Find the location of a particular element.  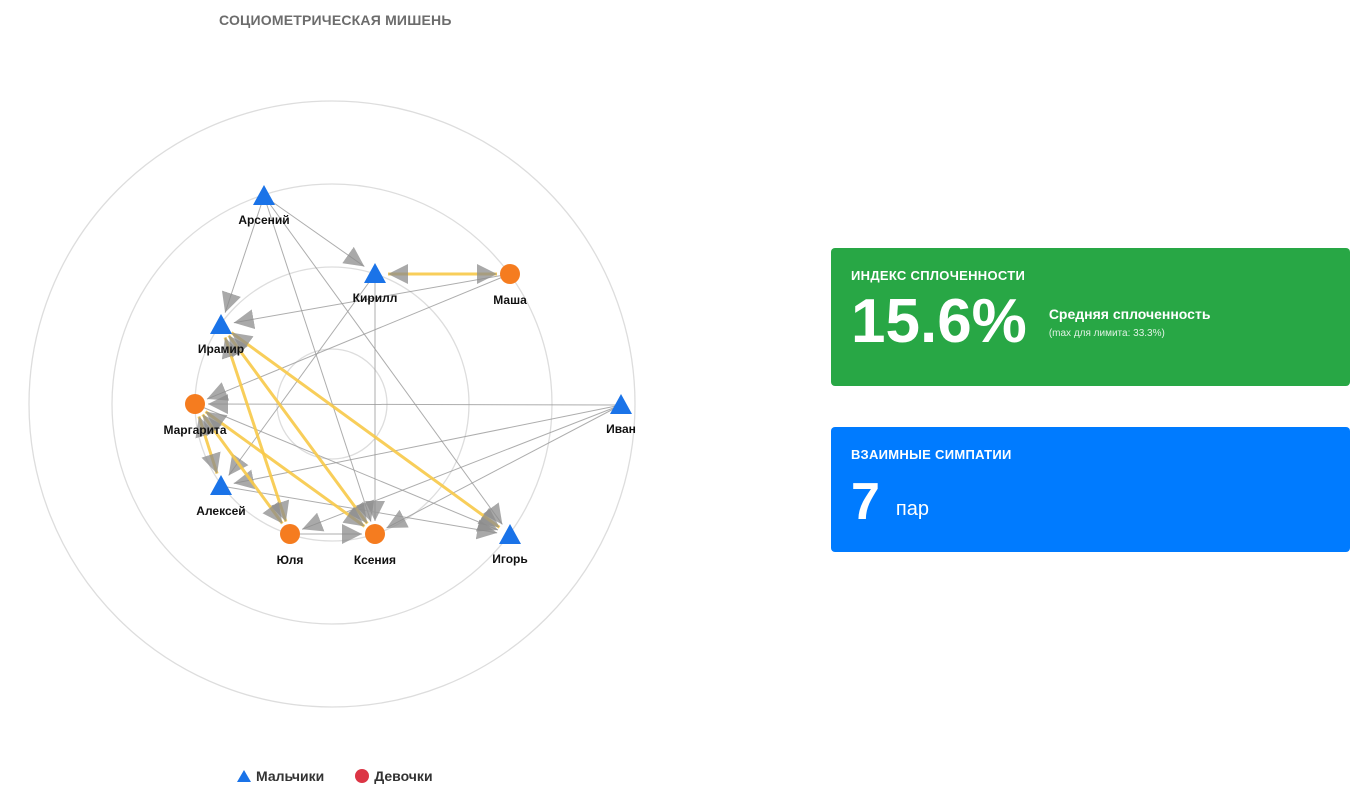

mutual-pairs-count: 7 is located at coordinates (865, 502).